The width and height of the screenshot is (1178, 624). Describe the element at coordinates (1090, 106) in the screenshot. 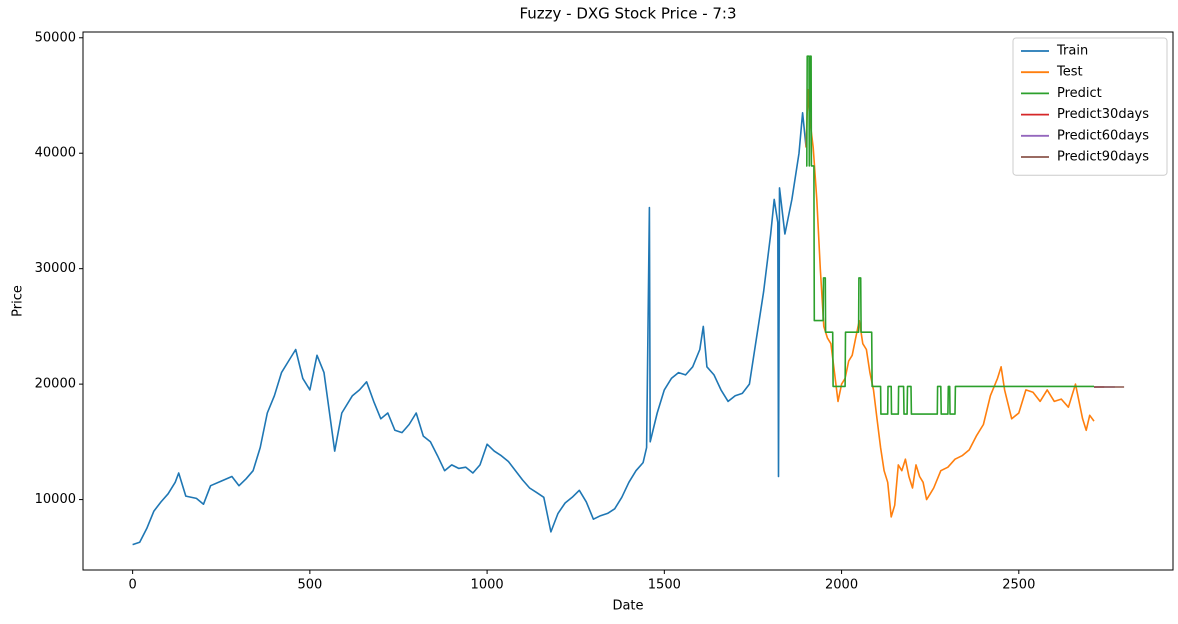

I see `legend-box` at that location.